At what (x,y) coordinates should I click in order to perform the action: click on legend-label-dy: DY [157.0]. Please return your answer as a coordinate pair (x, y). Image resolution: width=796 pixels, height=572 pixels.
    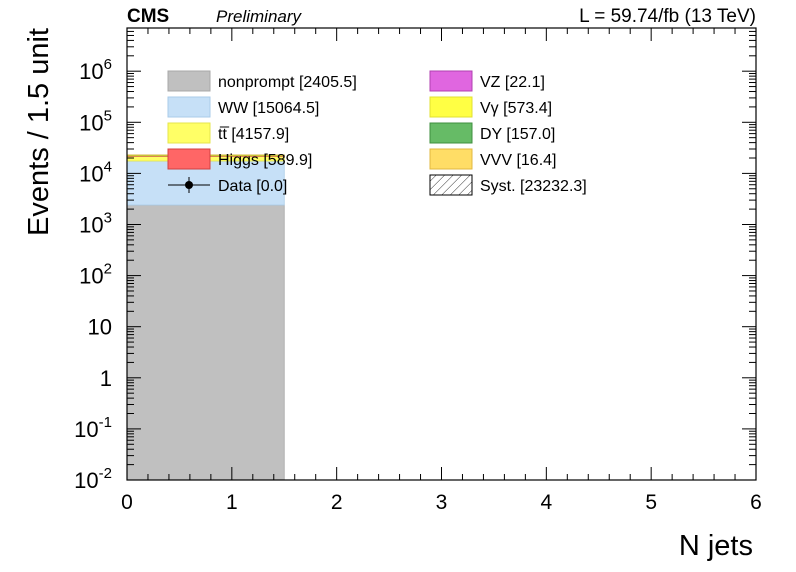
    Looking at the image, I should click on (517, 134).